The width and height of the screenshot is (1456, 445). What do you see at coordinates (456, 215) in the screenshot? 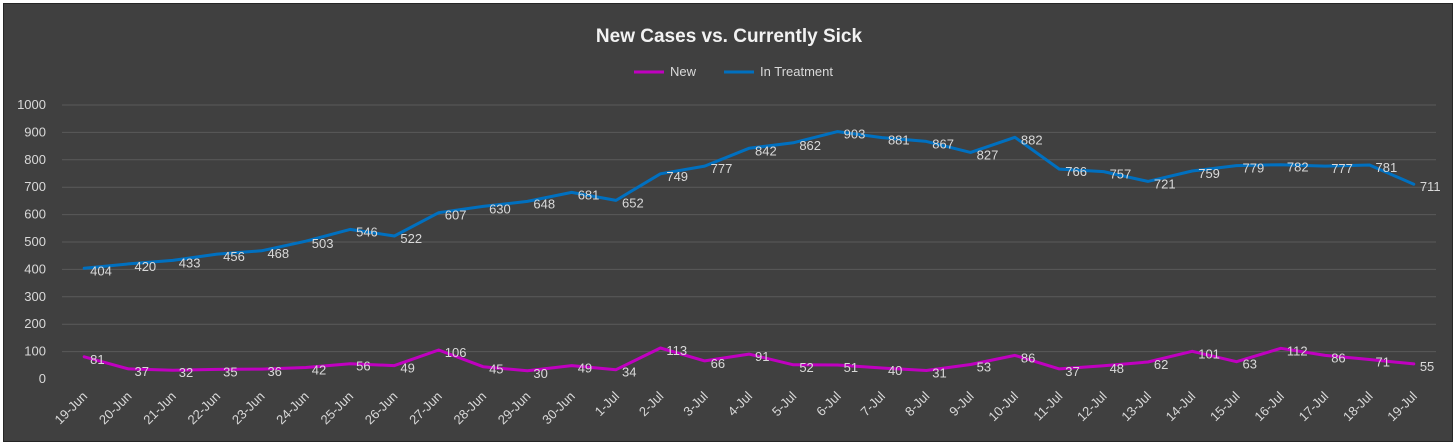
I see `data-label: 607` at bounding box center [456, 215].